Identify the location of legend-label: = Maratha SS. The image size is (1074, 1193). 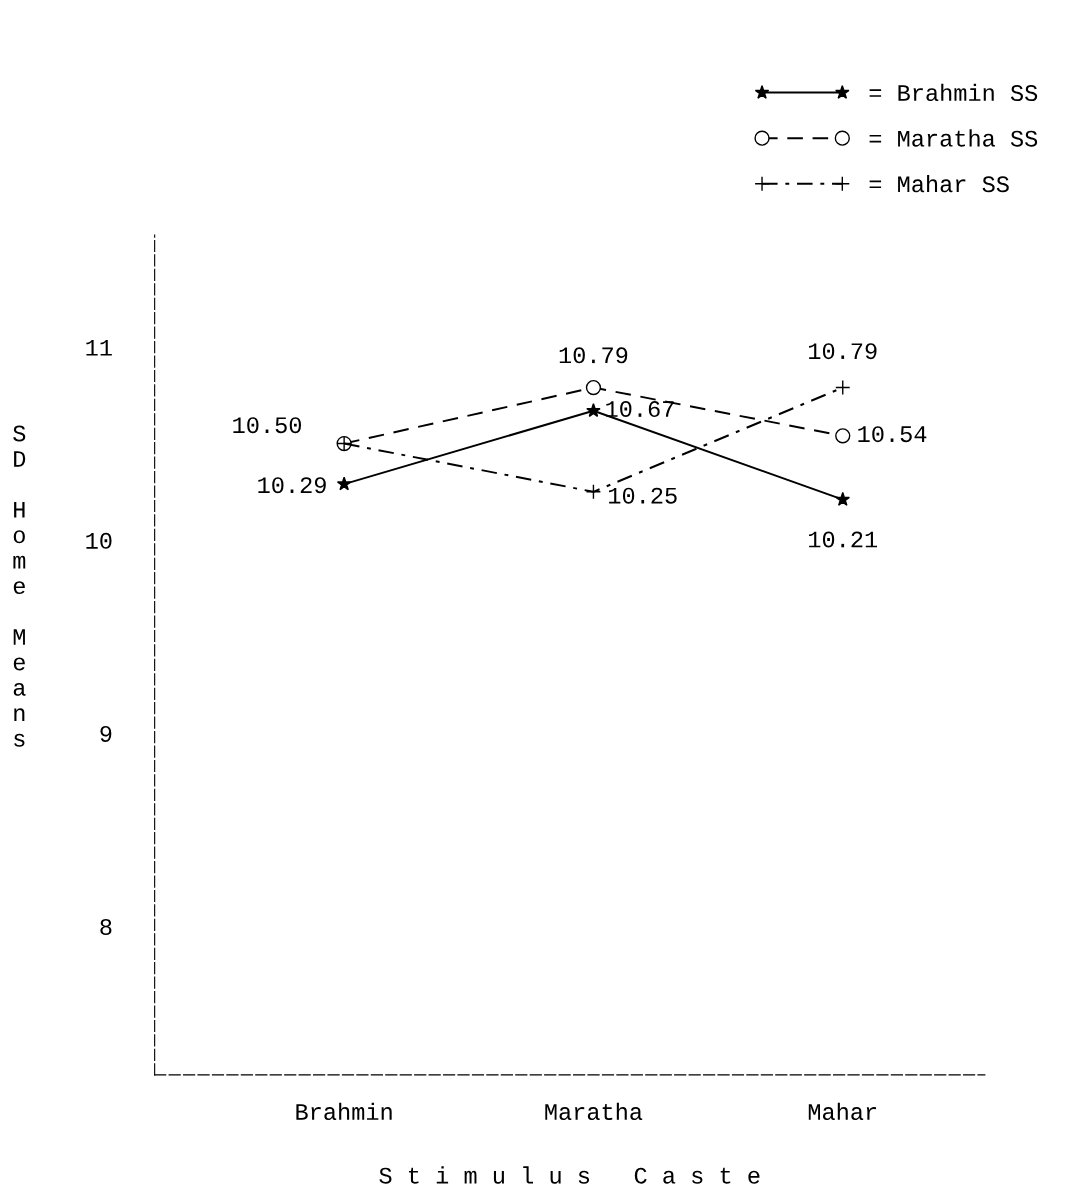
(953, 138).